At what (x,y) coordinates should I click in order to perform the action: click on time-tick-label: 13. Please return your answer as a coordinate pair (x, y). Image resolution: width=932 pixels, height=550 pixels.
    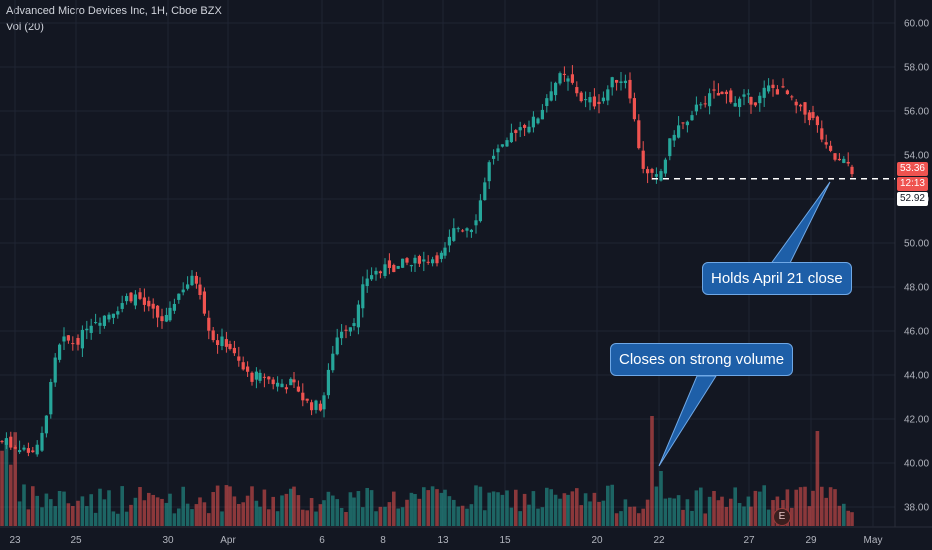
    Looking at the image, I should click on (443, 540).